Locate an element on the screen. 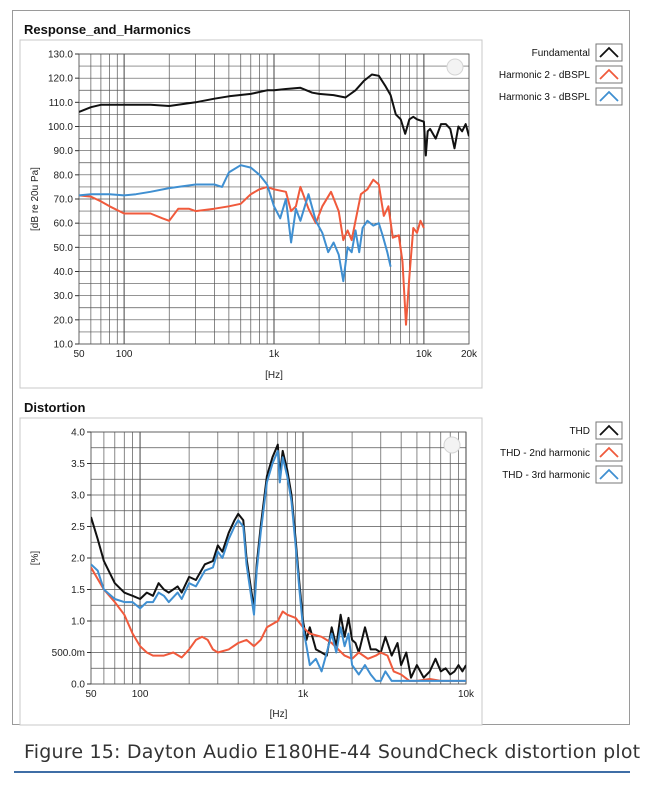 The width and height of the screenshot is (657, 786). legend: THD THD - 2nd harmonic THD - 3rd harmonic is located at coordinates (555, 454).